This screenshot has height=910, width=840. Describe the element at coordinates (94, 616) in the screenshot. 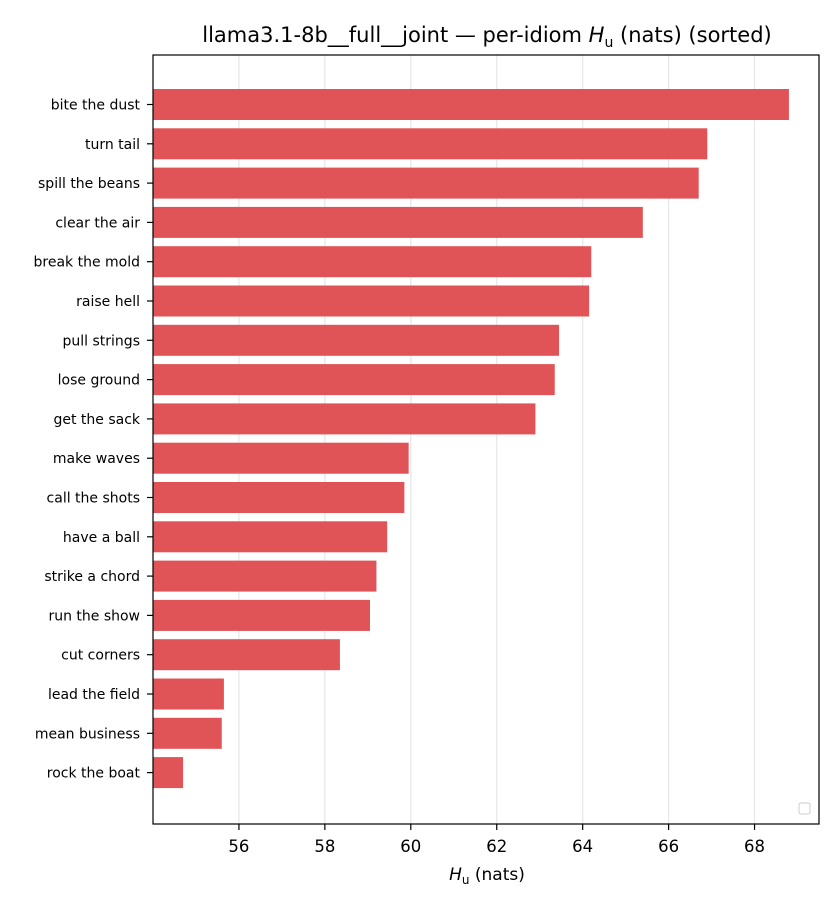

I see `y-tick-label: run the show` at that location.